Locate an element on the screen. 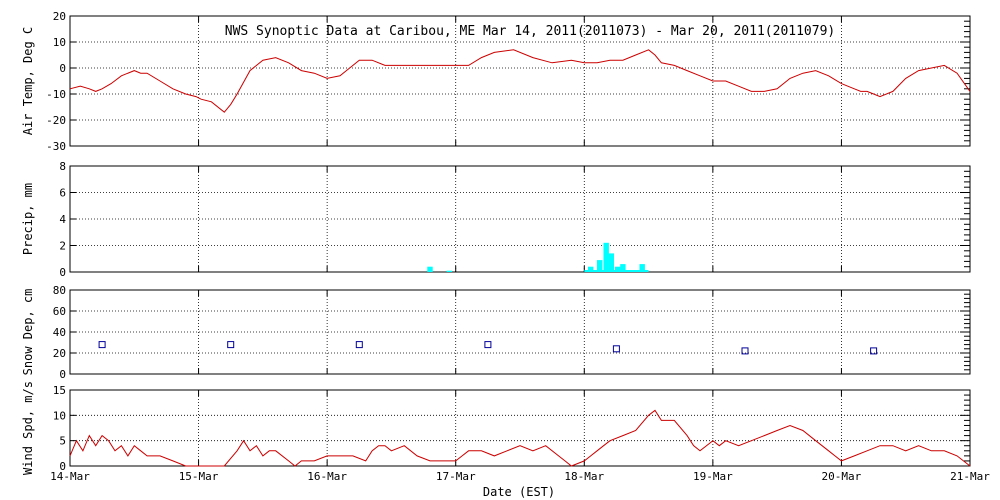 The width and height of the screenshot is (1000, 500). y-tick-label: -20 is located at coordinates (56, 120).